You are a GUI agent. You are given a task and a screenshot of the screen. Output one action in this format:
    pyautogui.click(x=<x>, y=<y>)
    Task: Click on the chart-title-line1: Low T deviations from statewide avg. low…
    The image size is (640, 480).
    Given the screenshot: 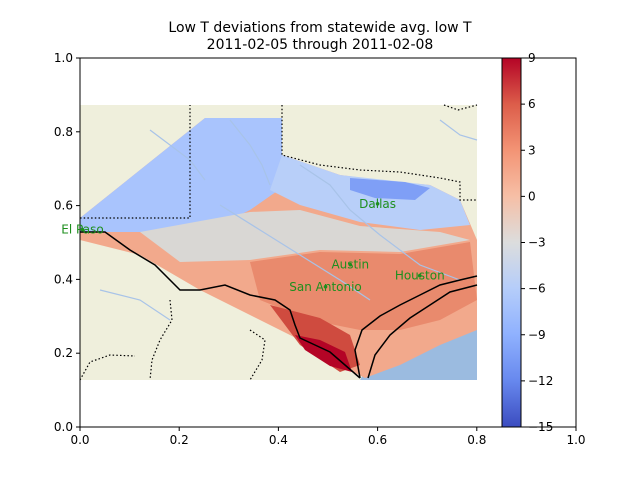 What is the action you would take?
    pyautogui.click(x=320, y=28)
    